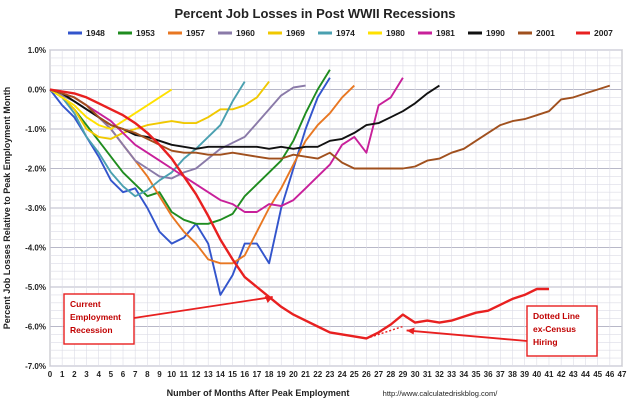 Image resolution: width=630 pixels, height=400 pixels. Describe the element at coordinates (35, 129) in the screenshot. I see `y-tick-label: -1.0%` at that location.